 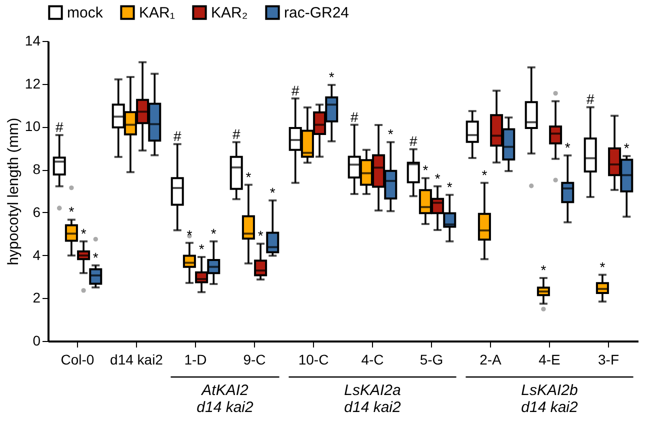 I want to click on y-tick-label: 0, so click(x=36, y=340).